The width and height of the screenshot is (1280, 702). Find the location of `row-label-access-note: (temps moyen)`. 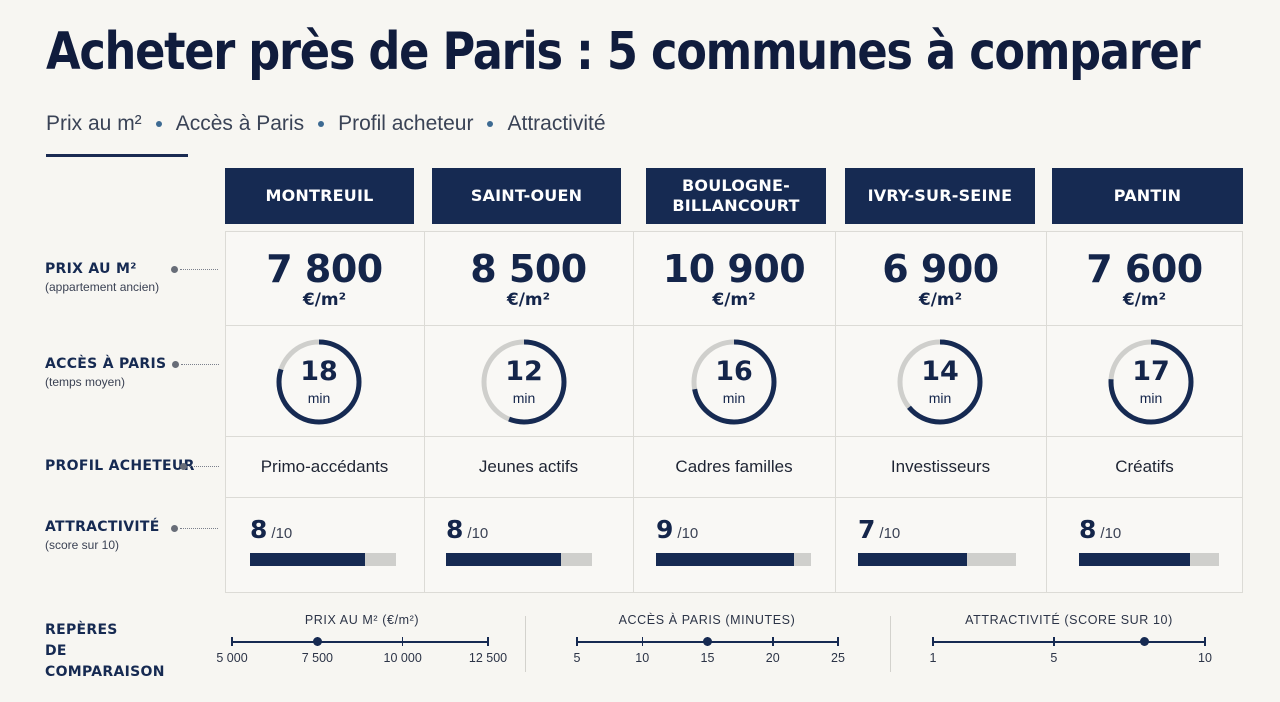

row-label-access-note: (temps moyen) is located at coordinates (85, 382).